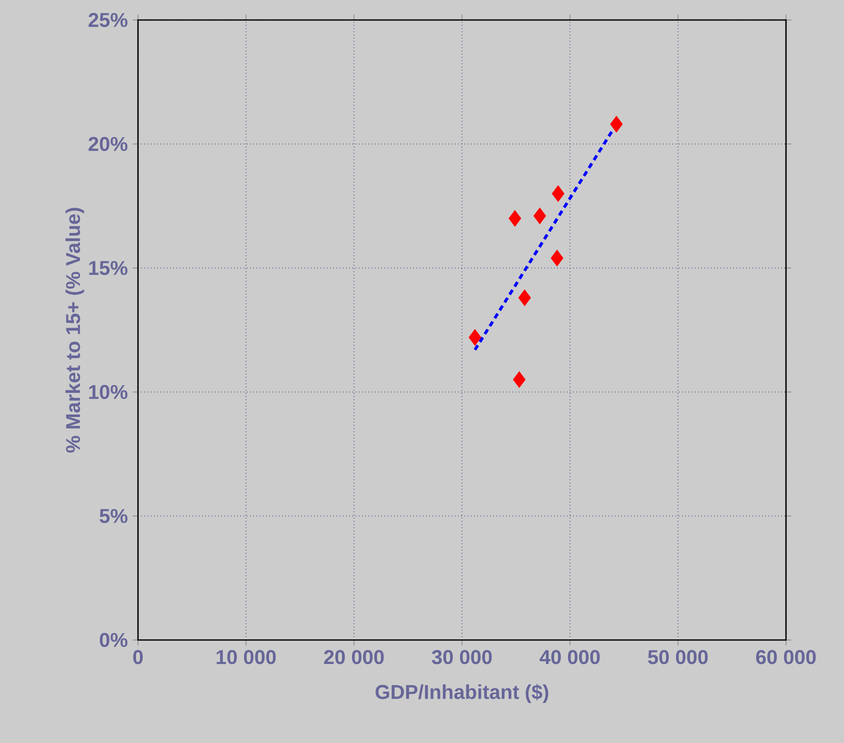 This screenshot has height=743, width=844. I want to click on y-tick-label: 5%, so click(114, 516).